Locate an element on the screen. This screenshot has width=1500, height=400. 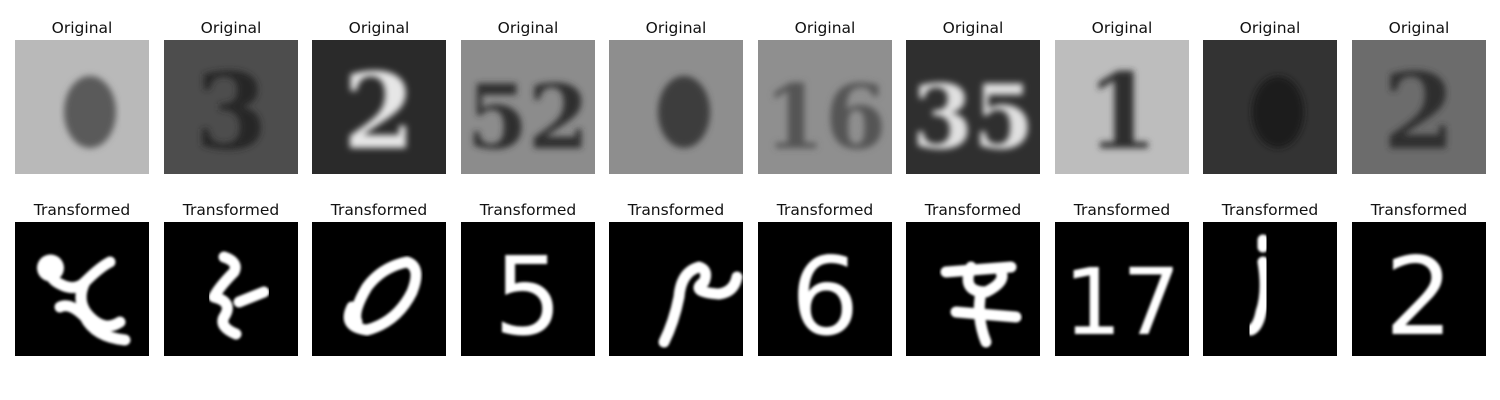
transformed-image: 2 is located at coordinates (1419, 289).